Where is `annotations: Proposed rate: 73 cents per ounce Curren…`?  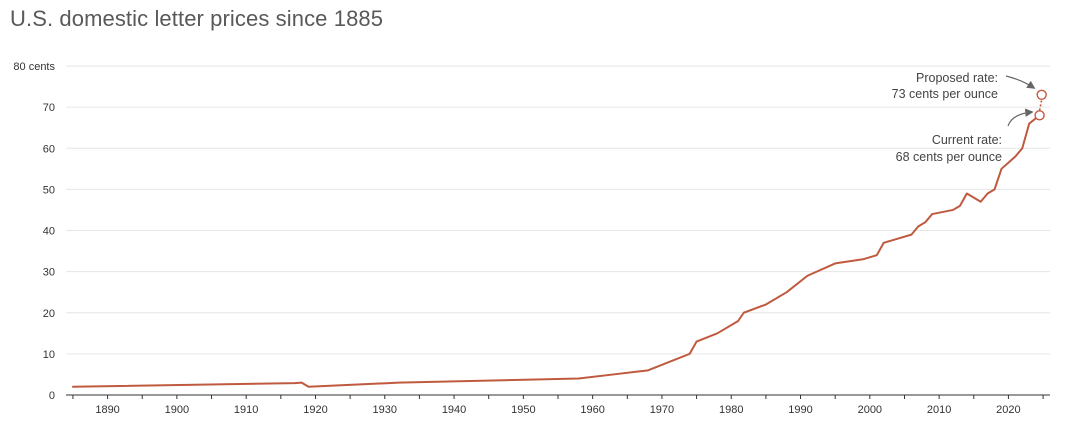
annotations: Proposed rate: 73 cents per ounce Curren… is located at coordinates (964, 117).